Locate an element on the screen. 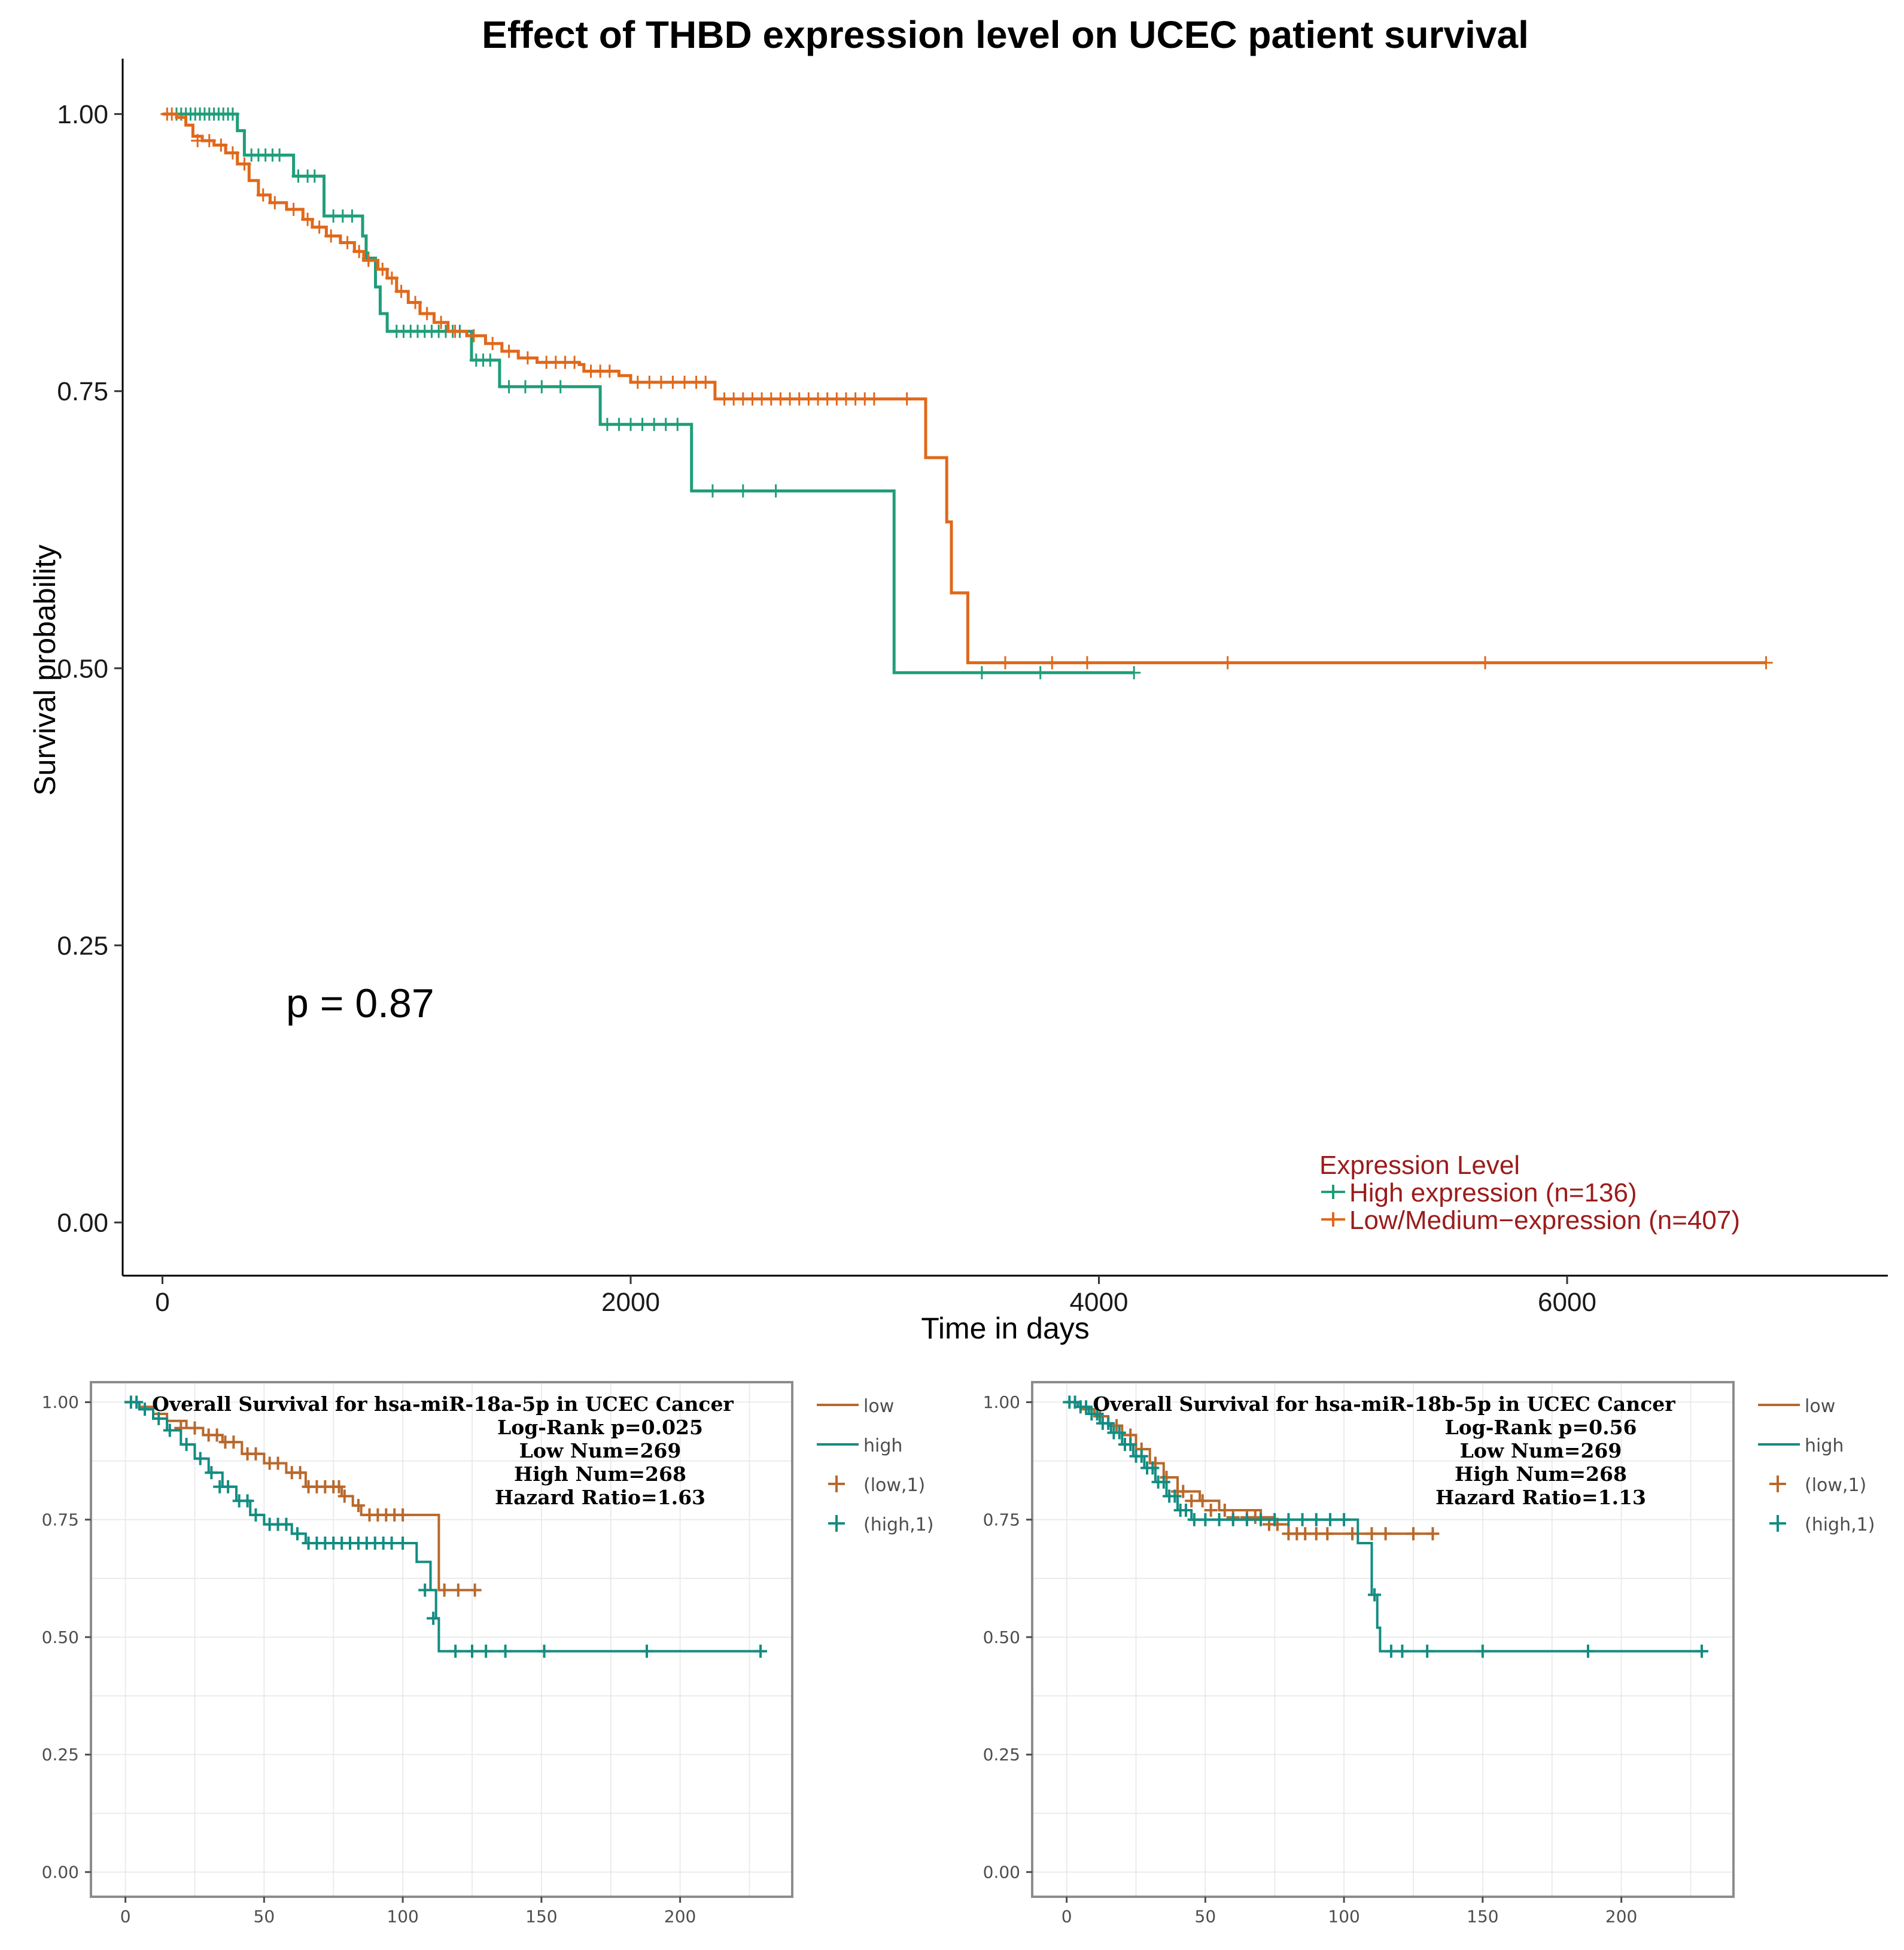  main-x-axis-label: Time in days is located at coordinates (1006, 1328).